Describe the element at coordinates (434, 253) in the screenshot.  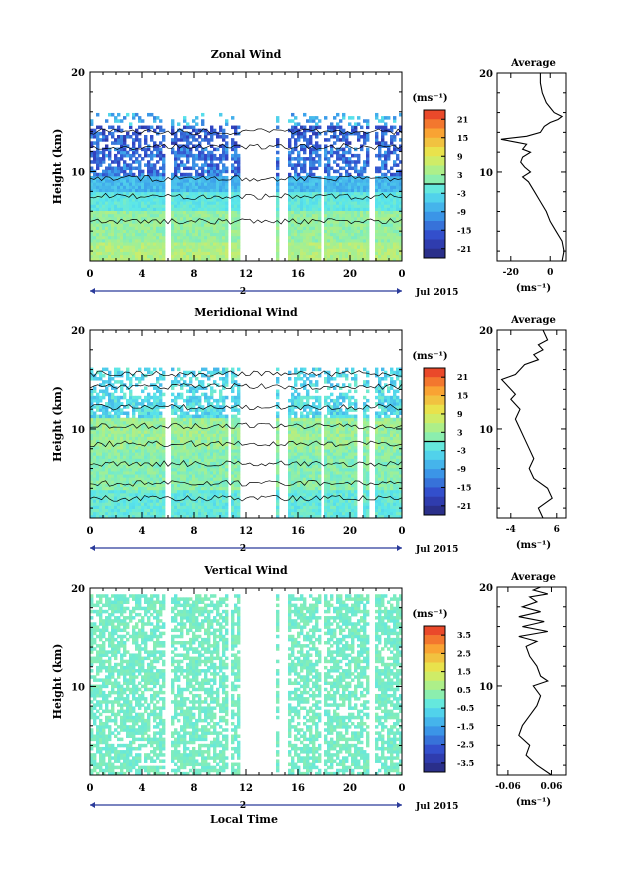
I see `colorbar-segment` at that location.